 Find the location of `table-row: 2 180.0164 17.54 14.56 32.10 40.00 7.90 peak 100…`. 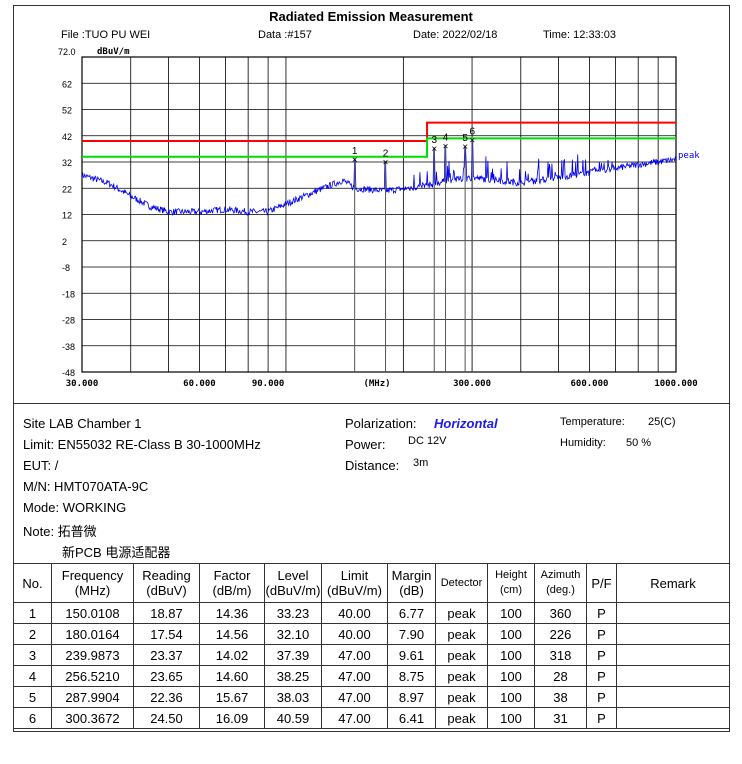

table-row: 2 180.0164 17.54 14.56 32.10 40.00 7.90 peak 100… is located at coordinates (371, 634).